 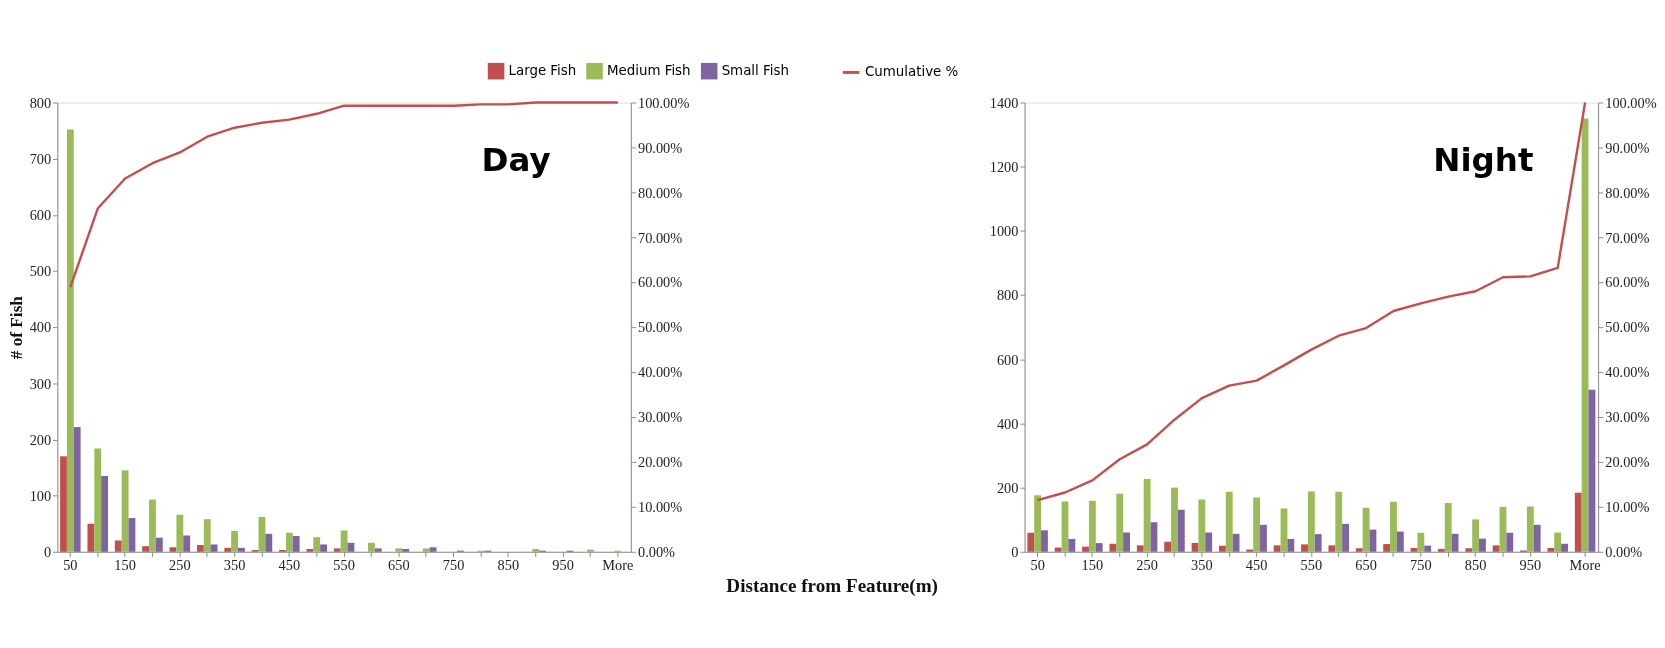 What do you see at coordinates (289, 565) in the screenshot?
I see `x-tick-label: 450` at bounding box center [289, 565].